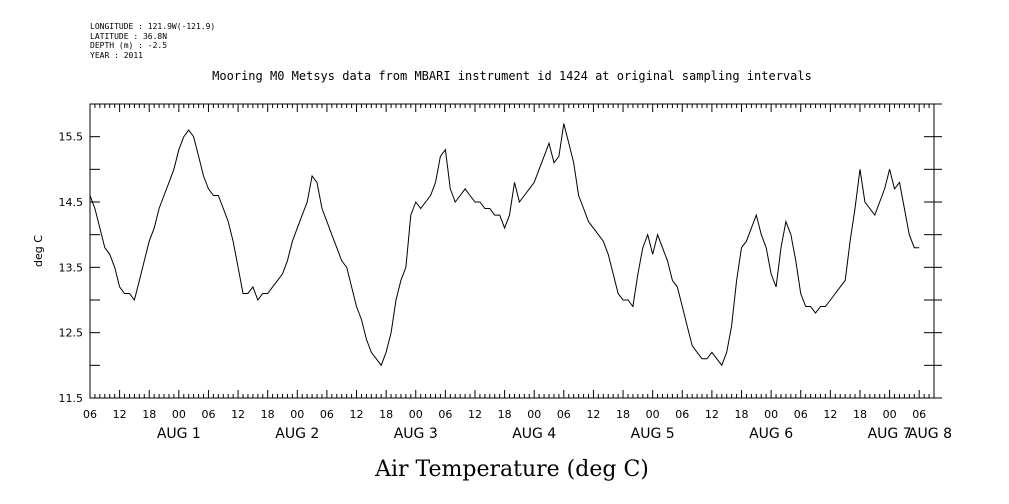 The image size is (1009, 504). I want to click on y-tick-label: 13.5, so click(71, 267).